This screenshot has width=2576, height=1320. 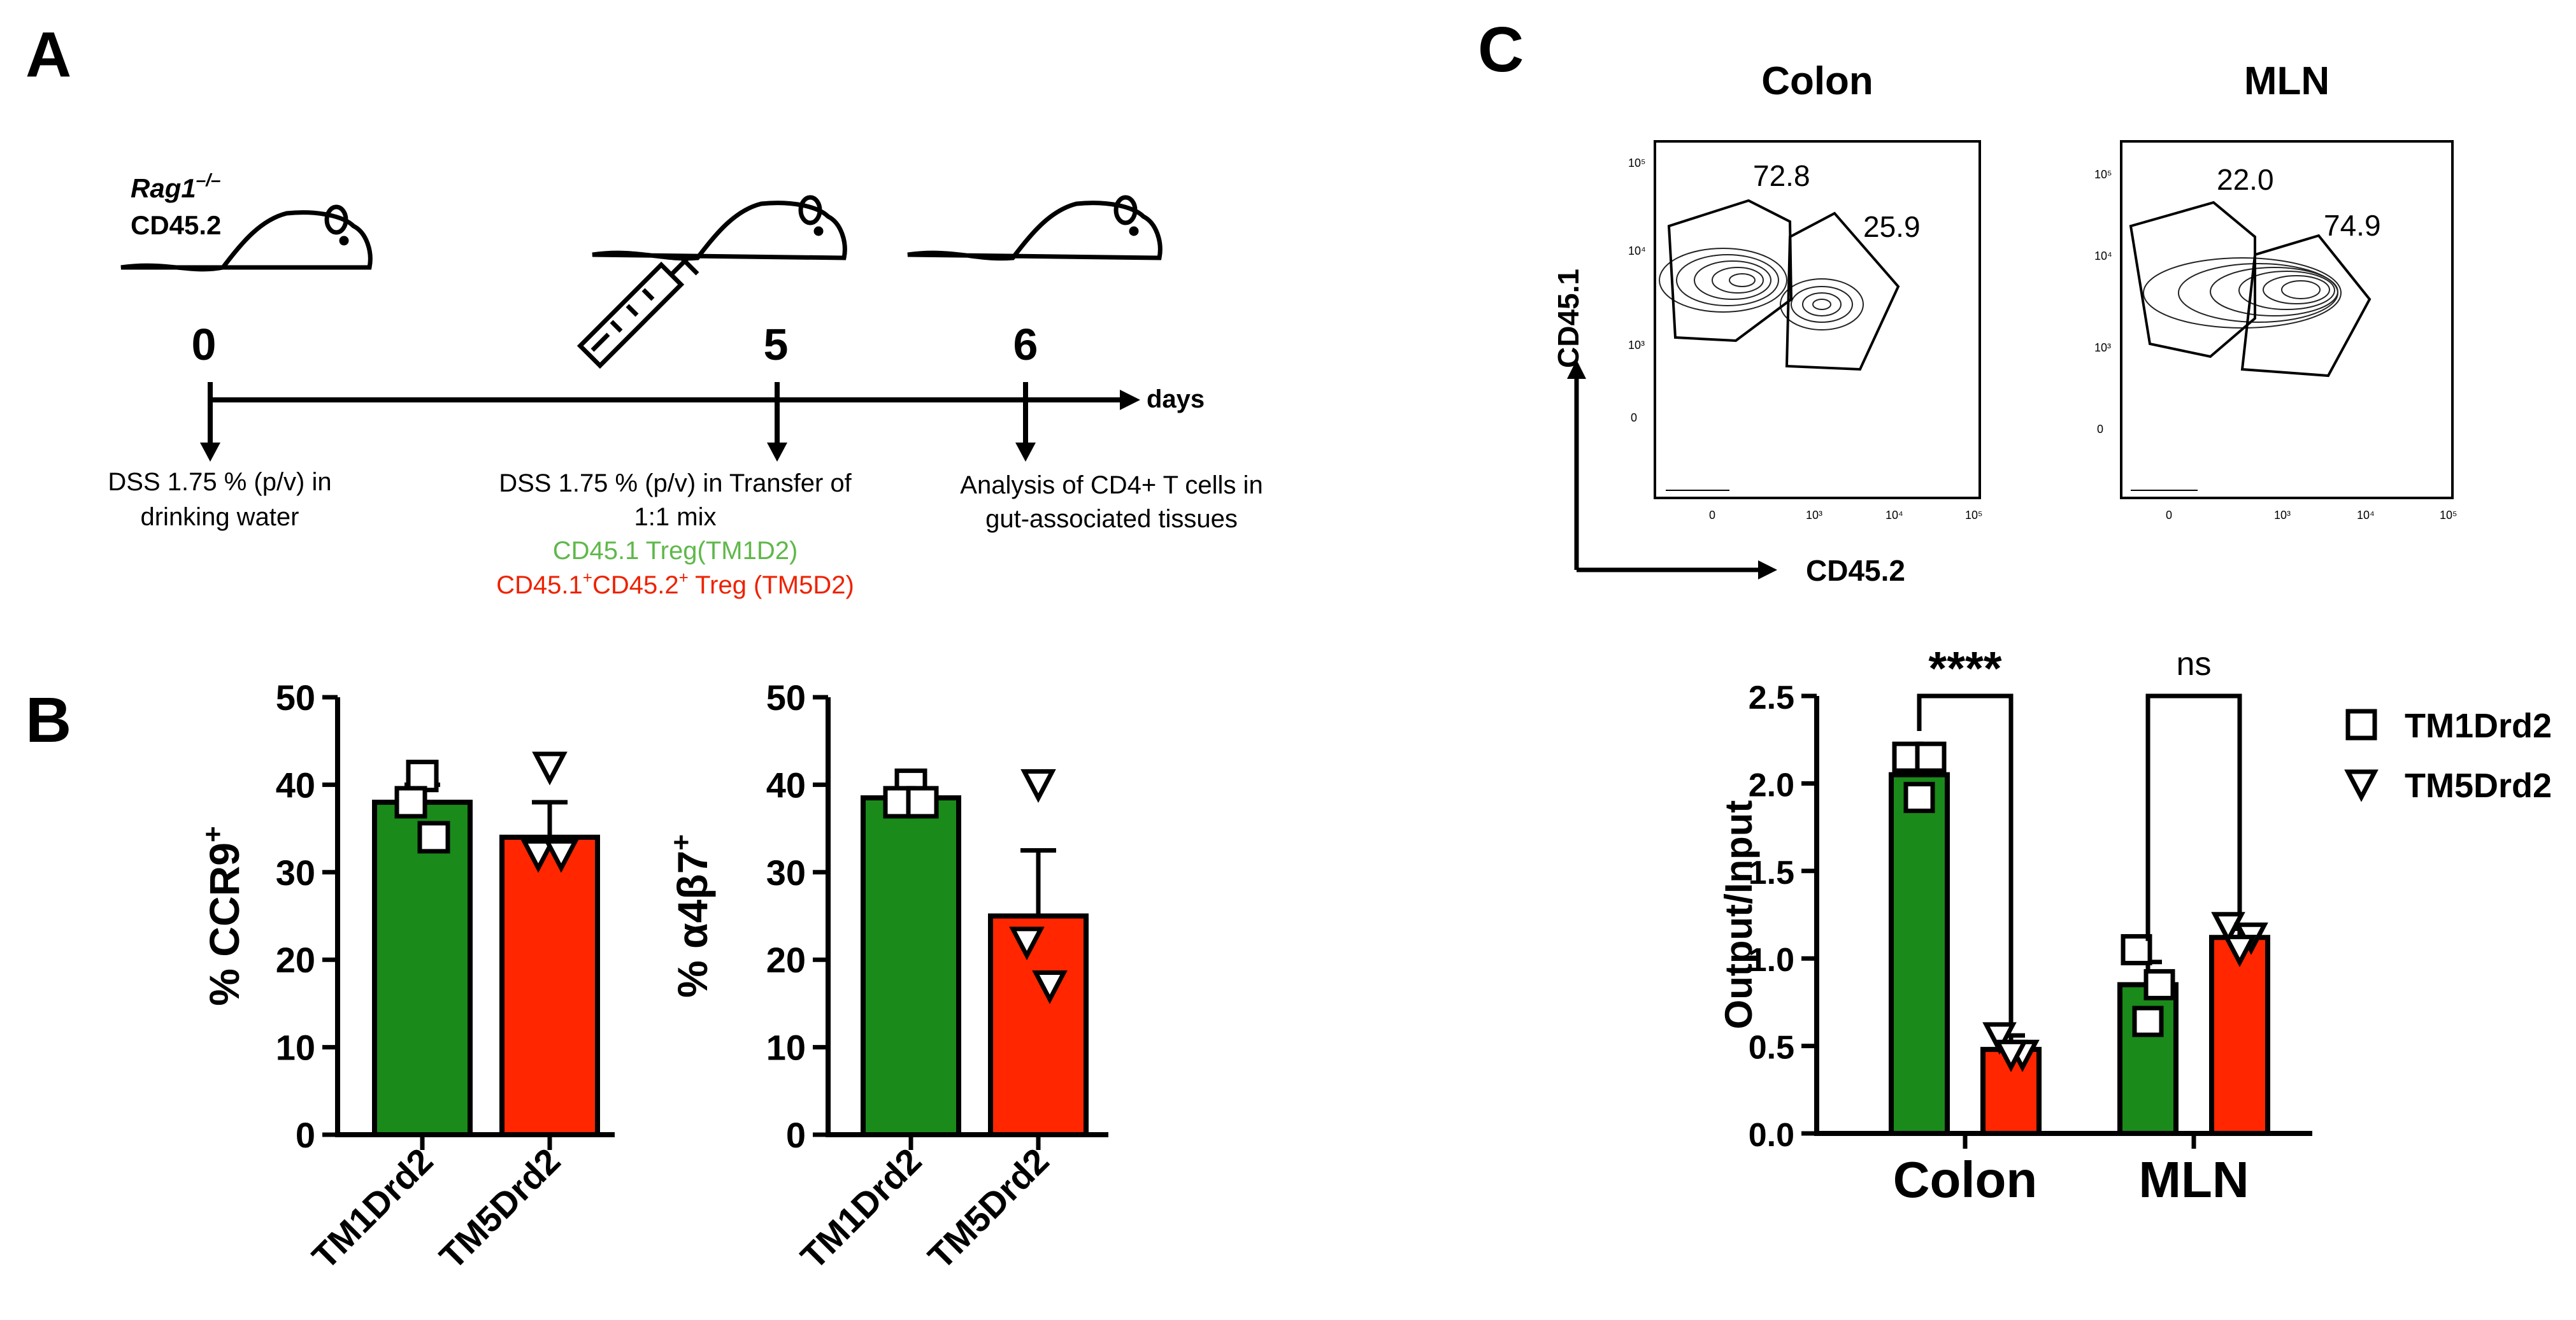 I want to click on flow-y-arrowhead, so click(x=1577, y=369).